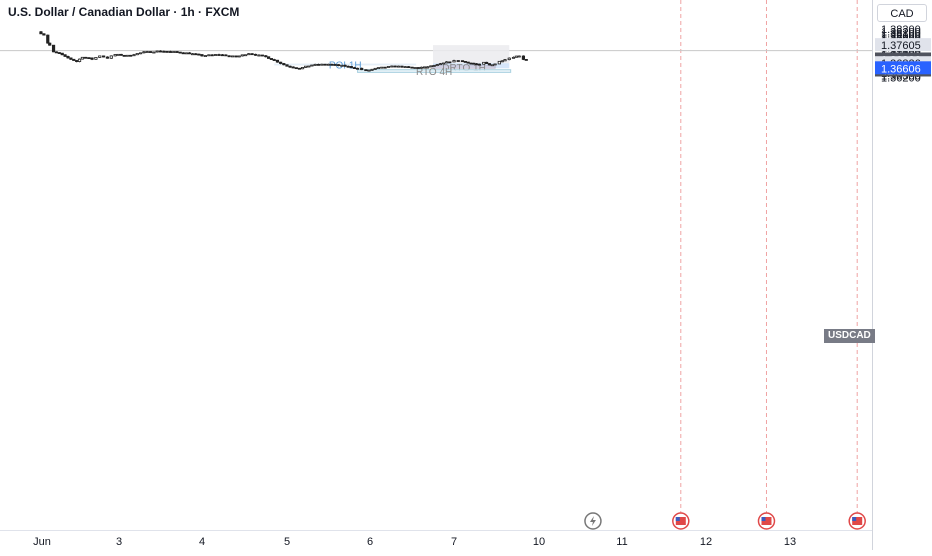 This screenshot has height=556, width=932. What do you see at coordinates (901, 35) in the screenshot?
I see `price-tick: 1.38100` at bounding box center [901, 35].